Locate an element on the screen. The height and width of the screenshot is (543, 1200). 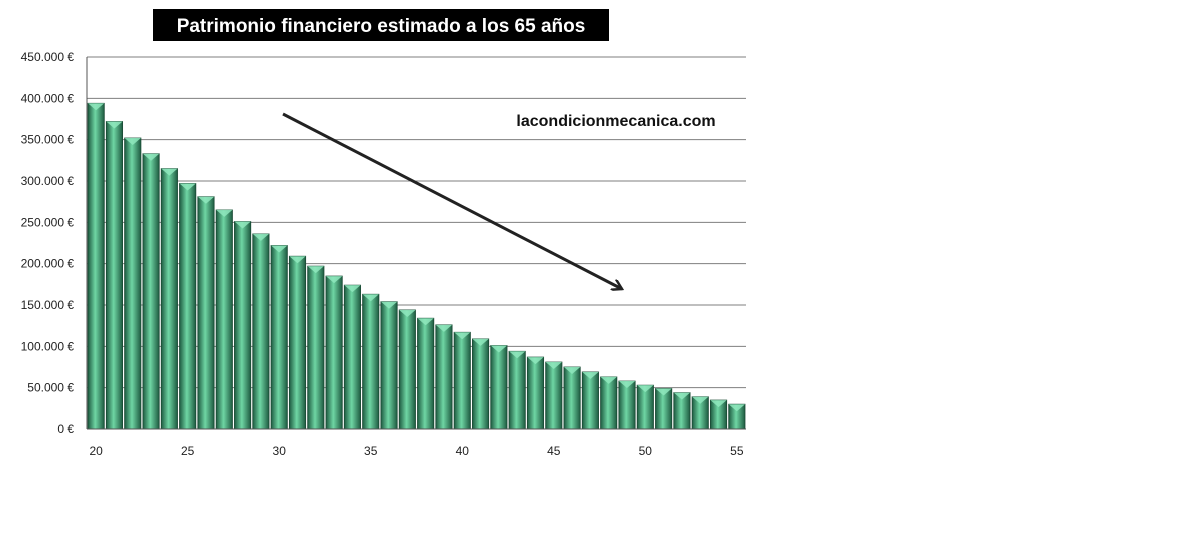
y-tick-label: 150.000 € is located at coordinates (48, 305).